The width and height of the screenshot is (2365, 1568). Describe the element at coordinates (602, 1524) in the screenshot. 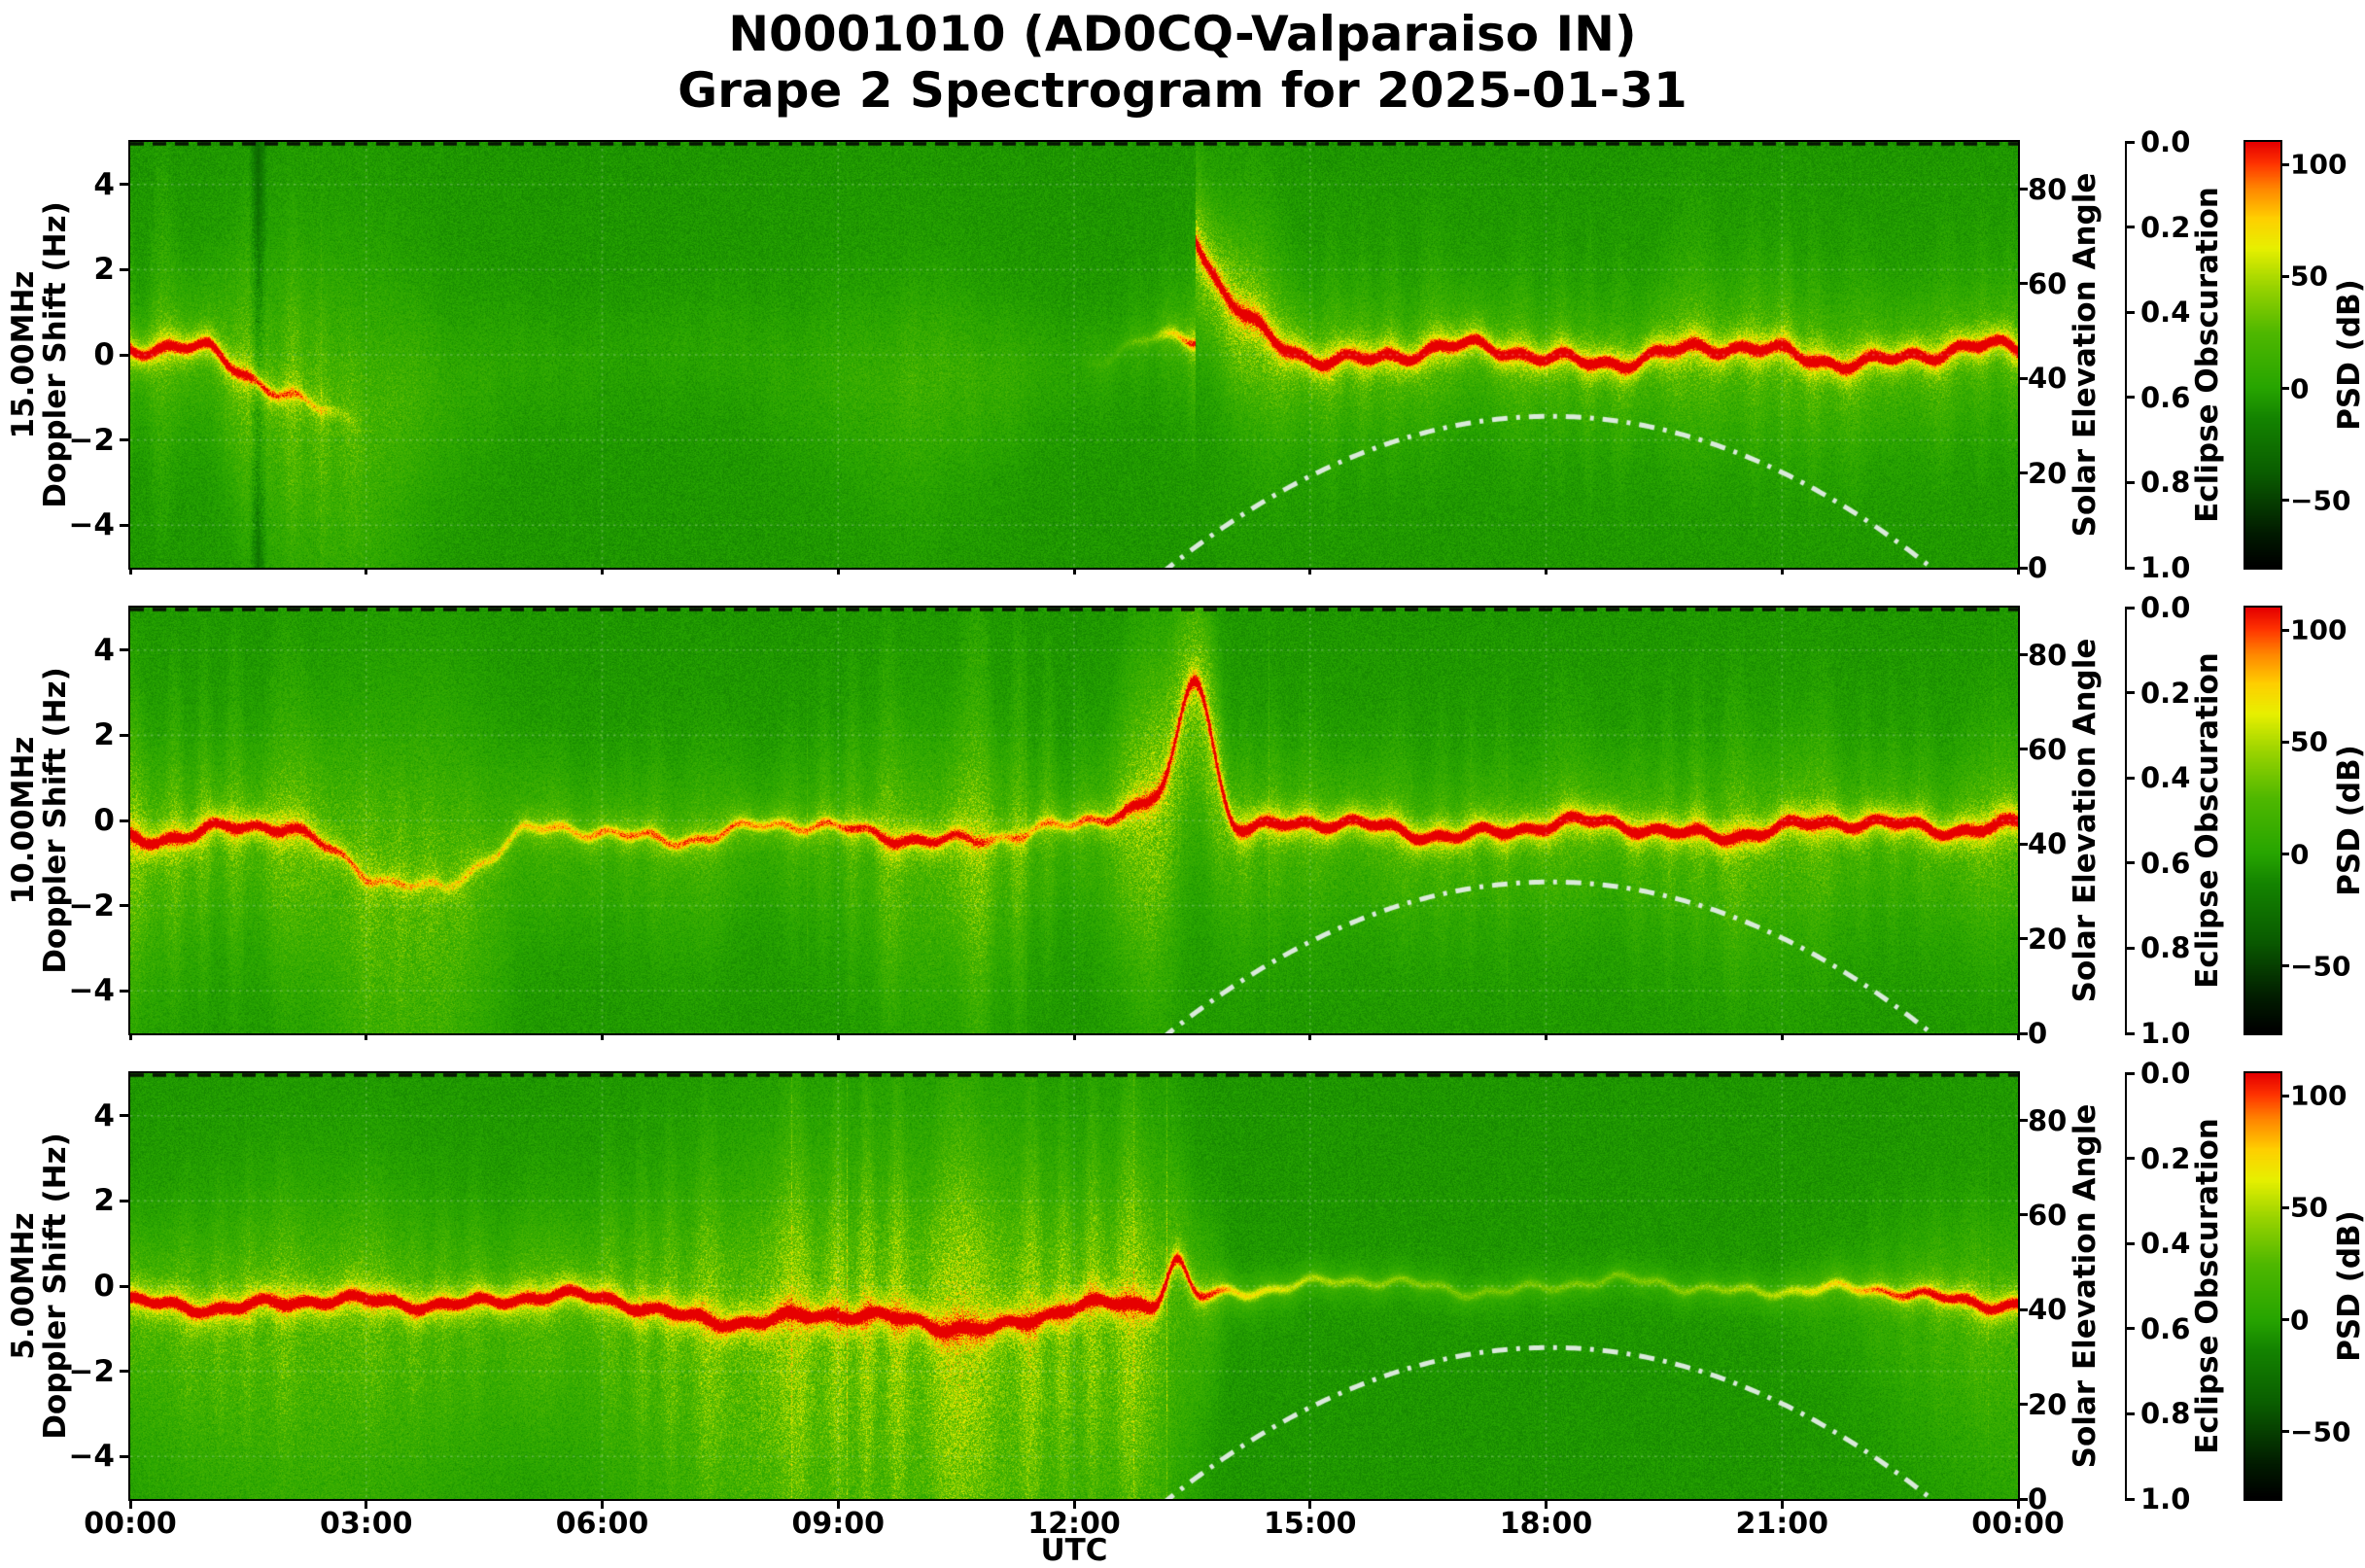

I see `x-tick-label: 06:00` at that location.